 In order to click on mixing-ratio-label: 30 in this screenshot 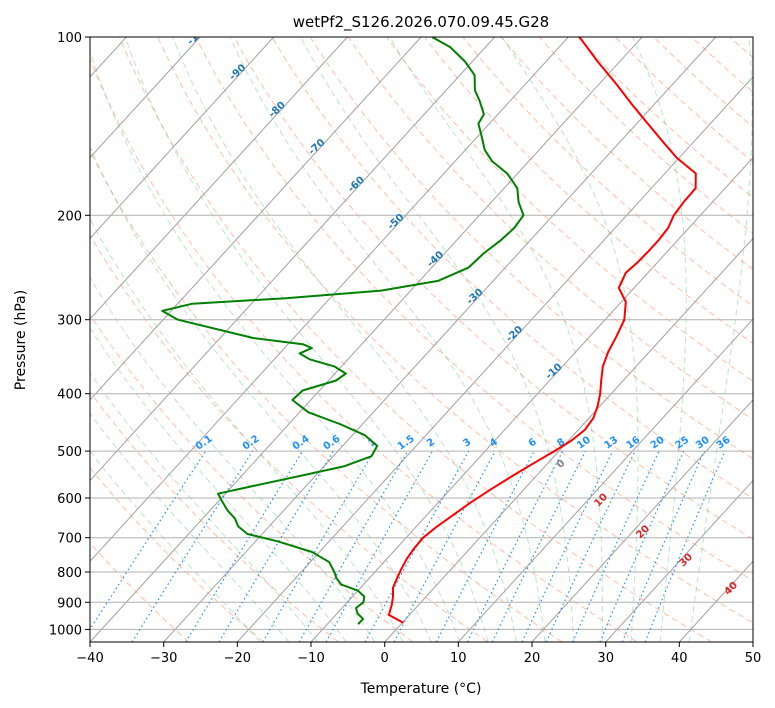, I will do `click(703, 443)`.